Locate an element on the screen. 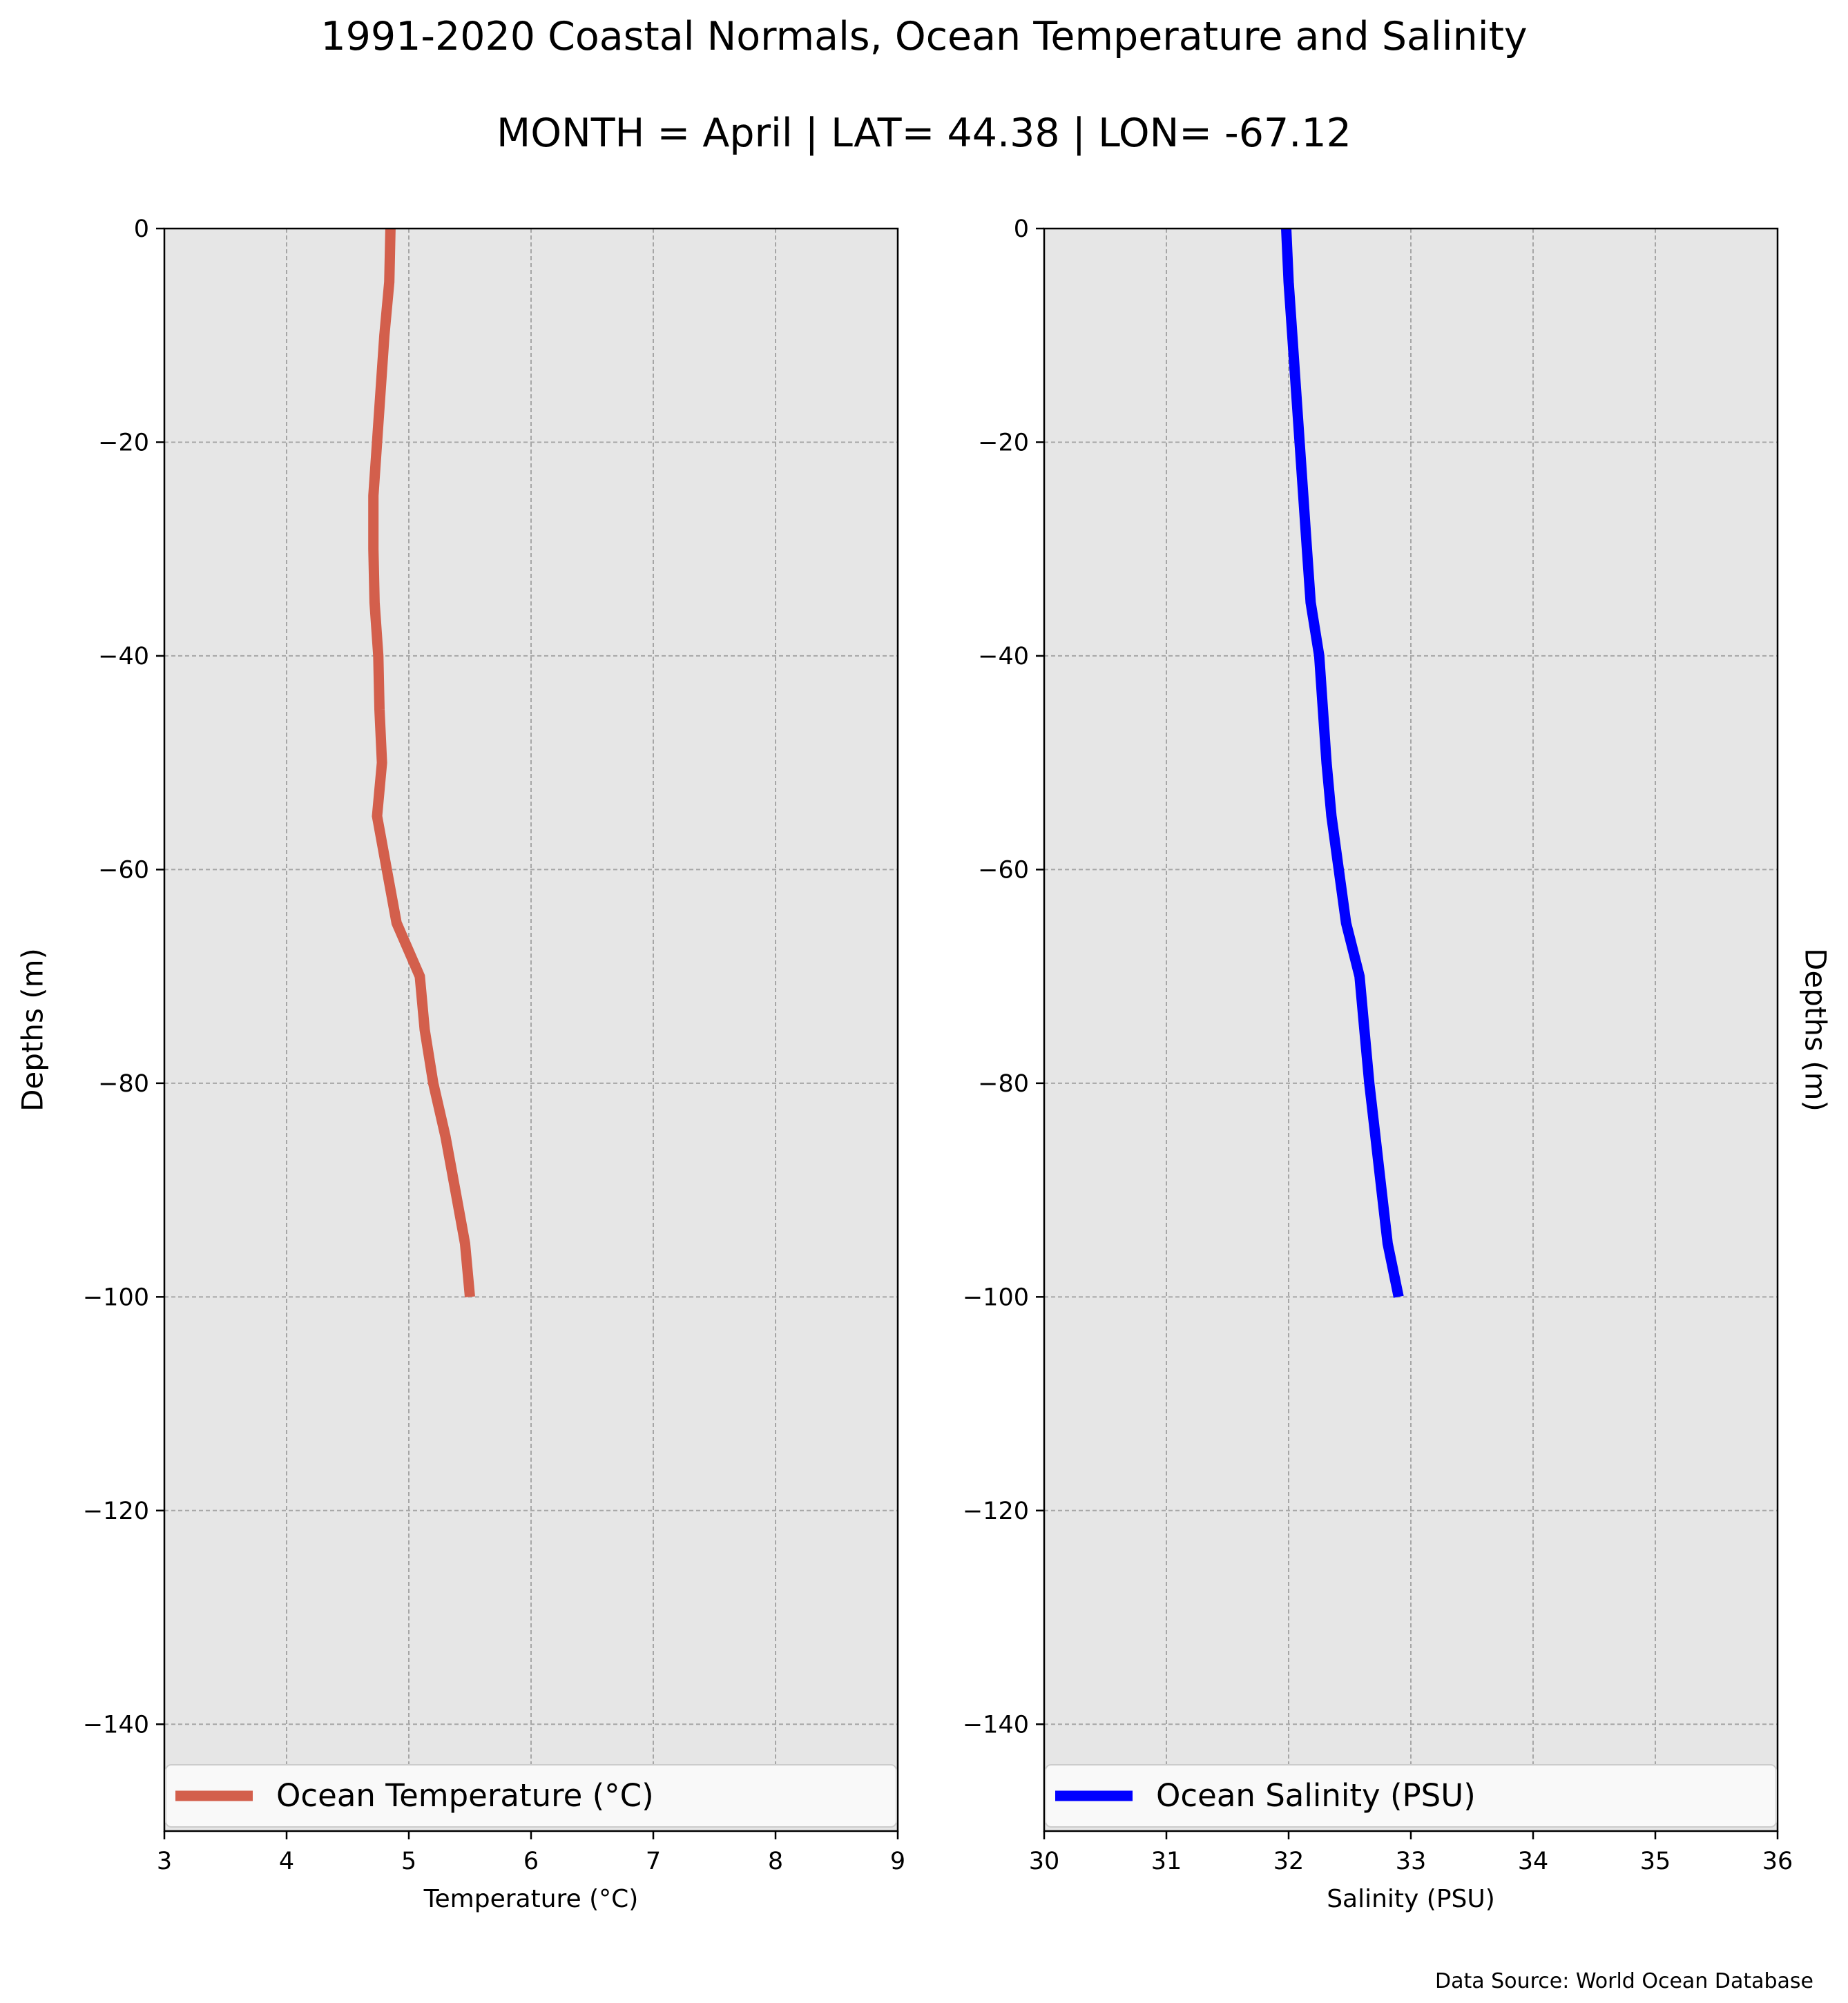 This screenshot has width=1848, height=2003. temperature-x-tick-label: 9 is located at coordinates (897, 1862).